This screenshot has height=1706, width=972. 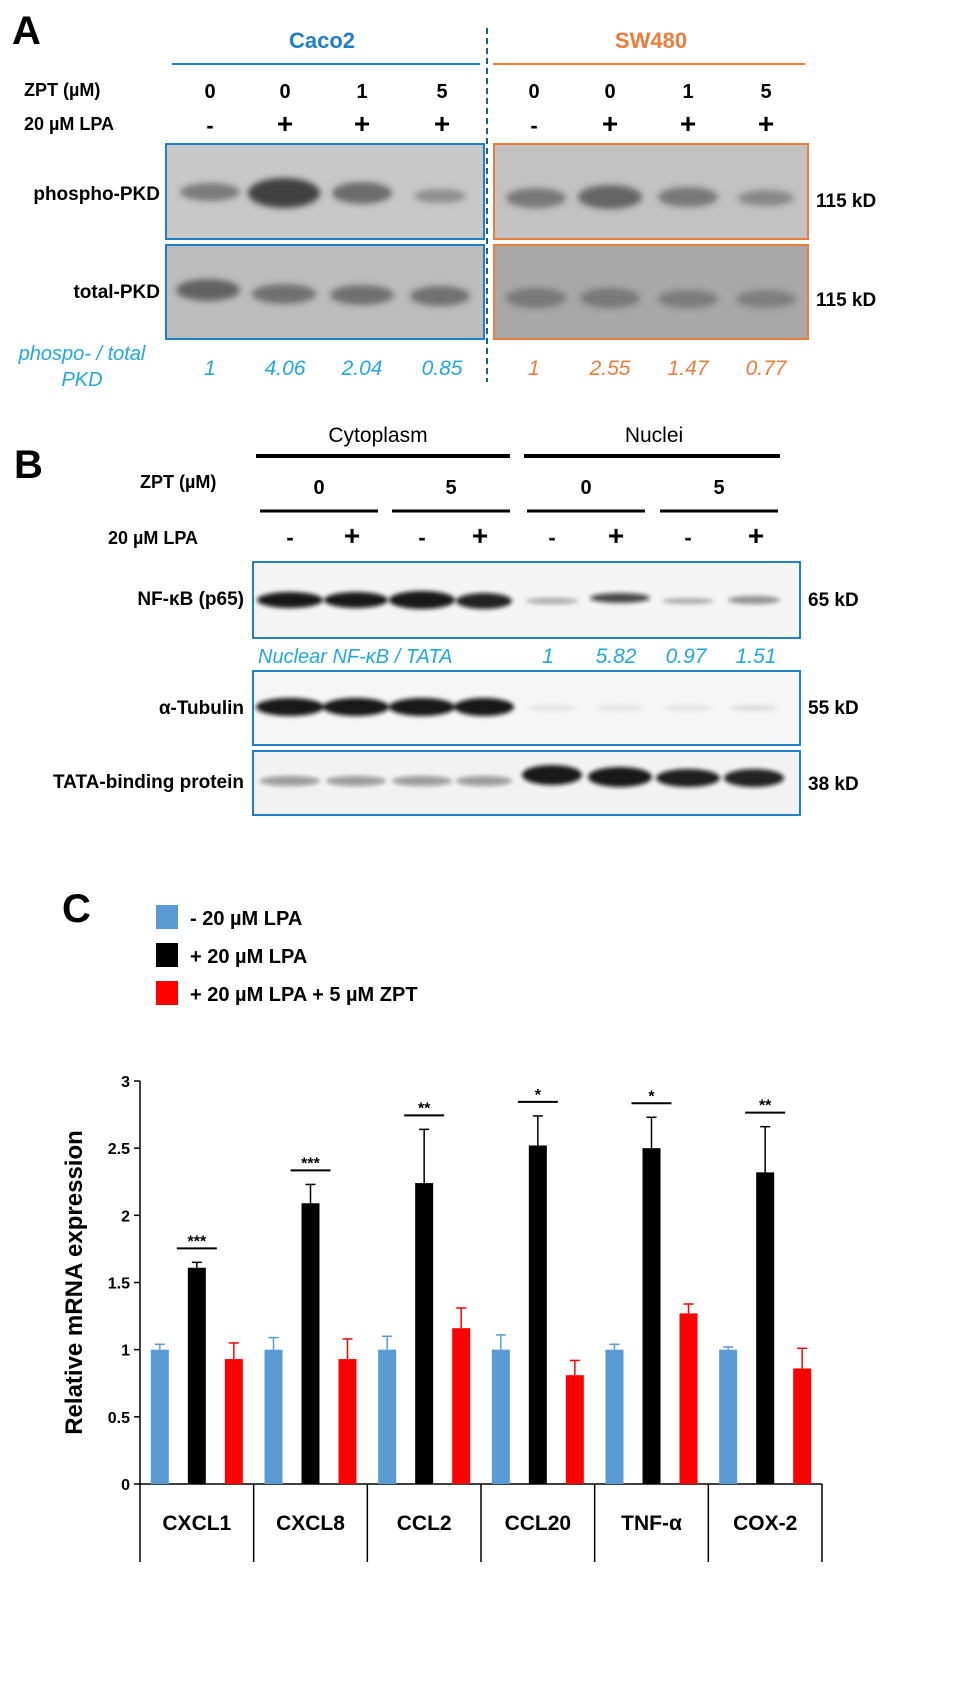 I want to click on nuclear-ratio-value: 5.82, so click(x=616, y=656).